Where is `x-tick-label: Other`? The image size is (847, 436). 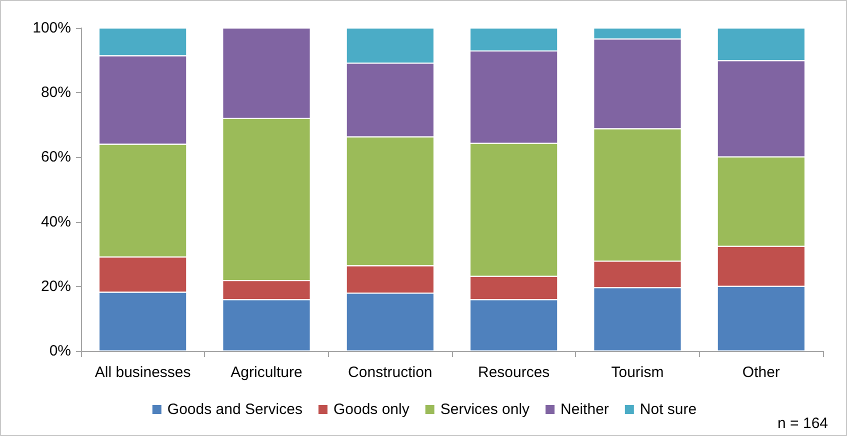
x-tick-label: Other is located at coordinates (761, 372).